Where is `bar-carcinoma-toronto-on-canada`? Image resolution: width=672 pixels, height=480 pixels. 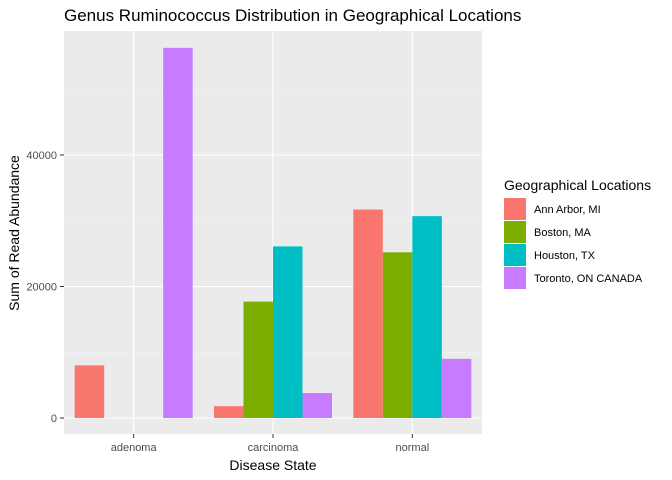 bar-carcinoma-toronto-on-canada is located at coordinates (317, 405).